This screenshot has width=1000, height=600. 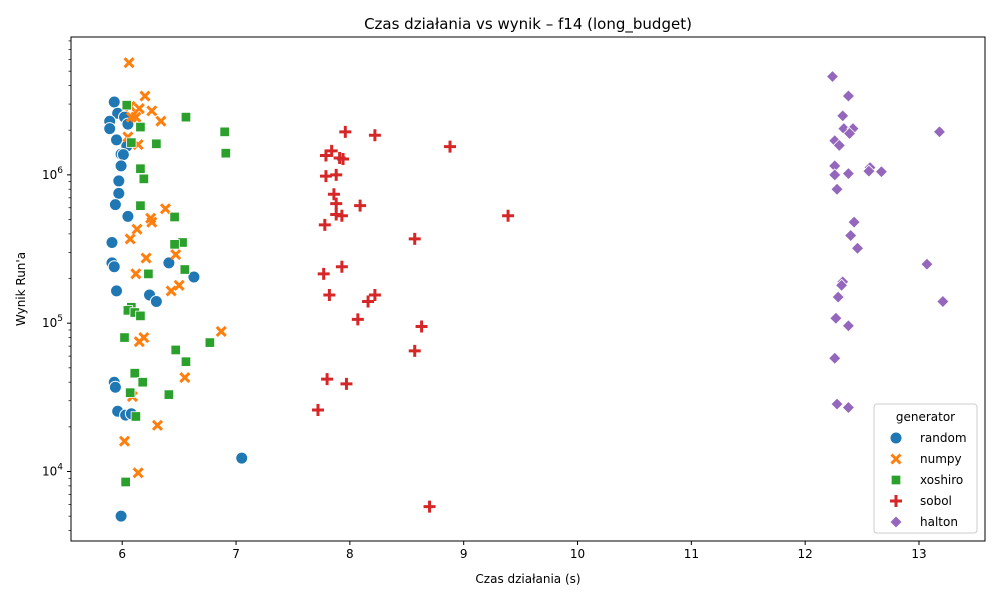 What do you see at coordinates (936, 501) in the screenshot?
I see `legend-label-sobol: sobol` at bounding box center [936, 501].